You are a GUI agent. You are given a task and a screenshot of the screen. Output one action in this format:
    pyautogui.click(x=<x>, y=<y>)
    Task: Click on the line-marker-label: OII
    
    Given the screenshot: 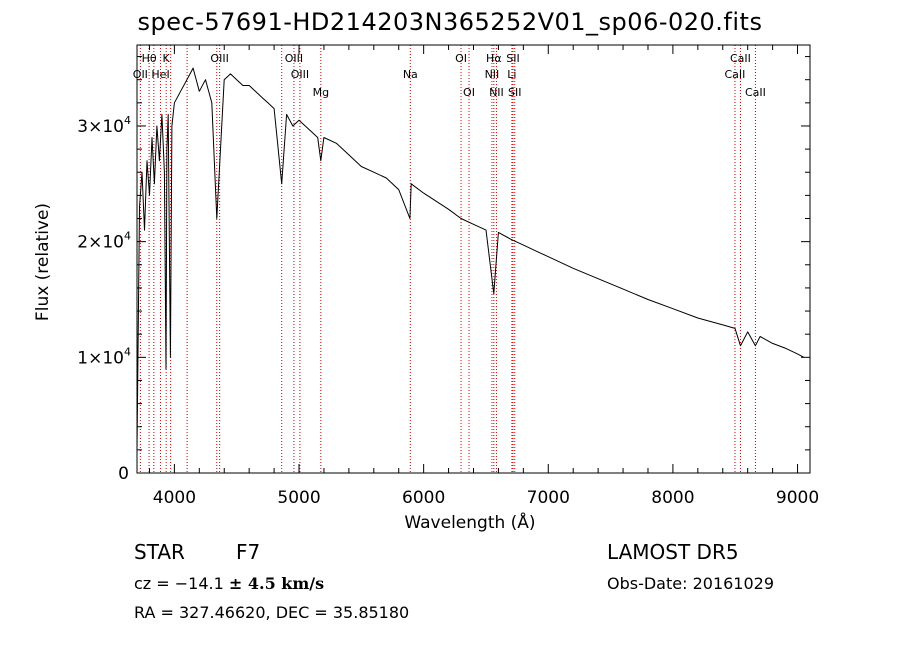 What is the action you would take?
    pyautogui.click(x=140, y=74)
    